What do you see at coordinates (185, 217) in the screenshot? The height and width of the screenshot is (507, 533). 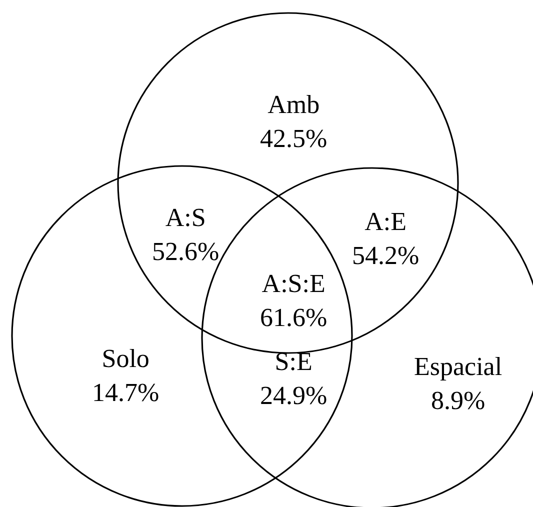 I see `category-label: A:S` at bounding box center [185, 217].